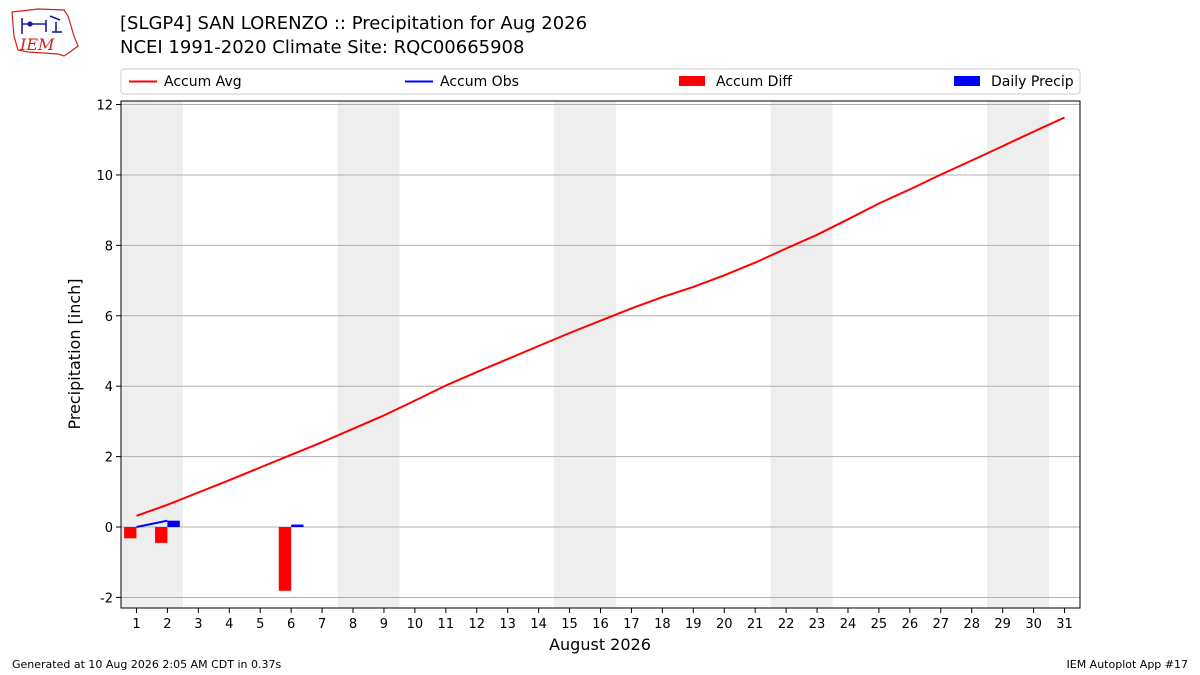 This screenshot has height=675, width=1200. I want to click on x-tick-label-28: 28, so click(971, 624).